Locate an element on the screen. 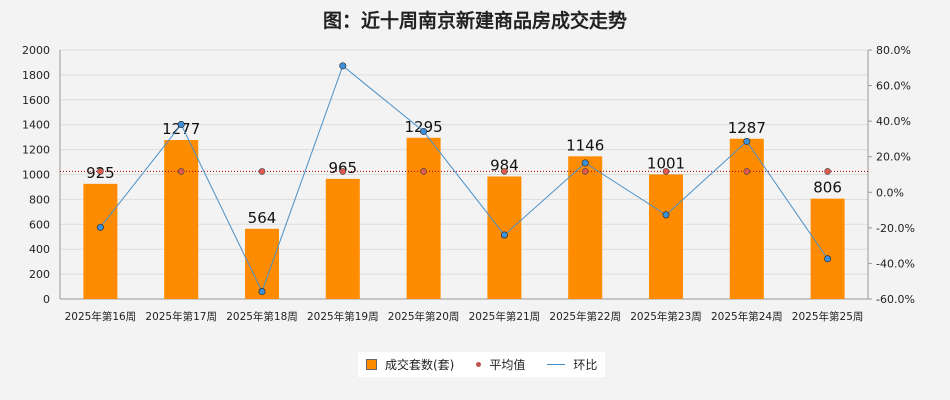 Image resolution: width=950 pixels, height=400 pixels. bar-value-label: 1287 is located at coordinates (747, 128).